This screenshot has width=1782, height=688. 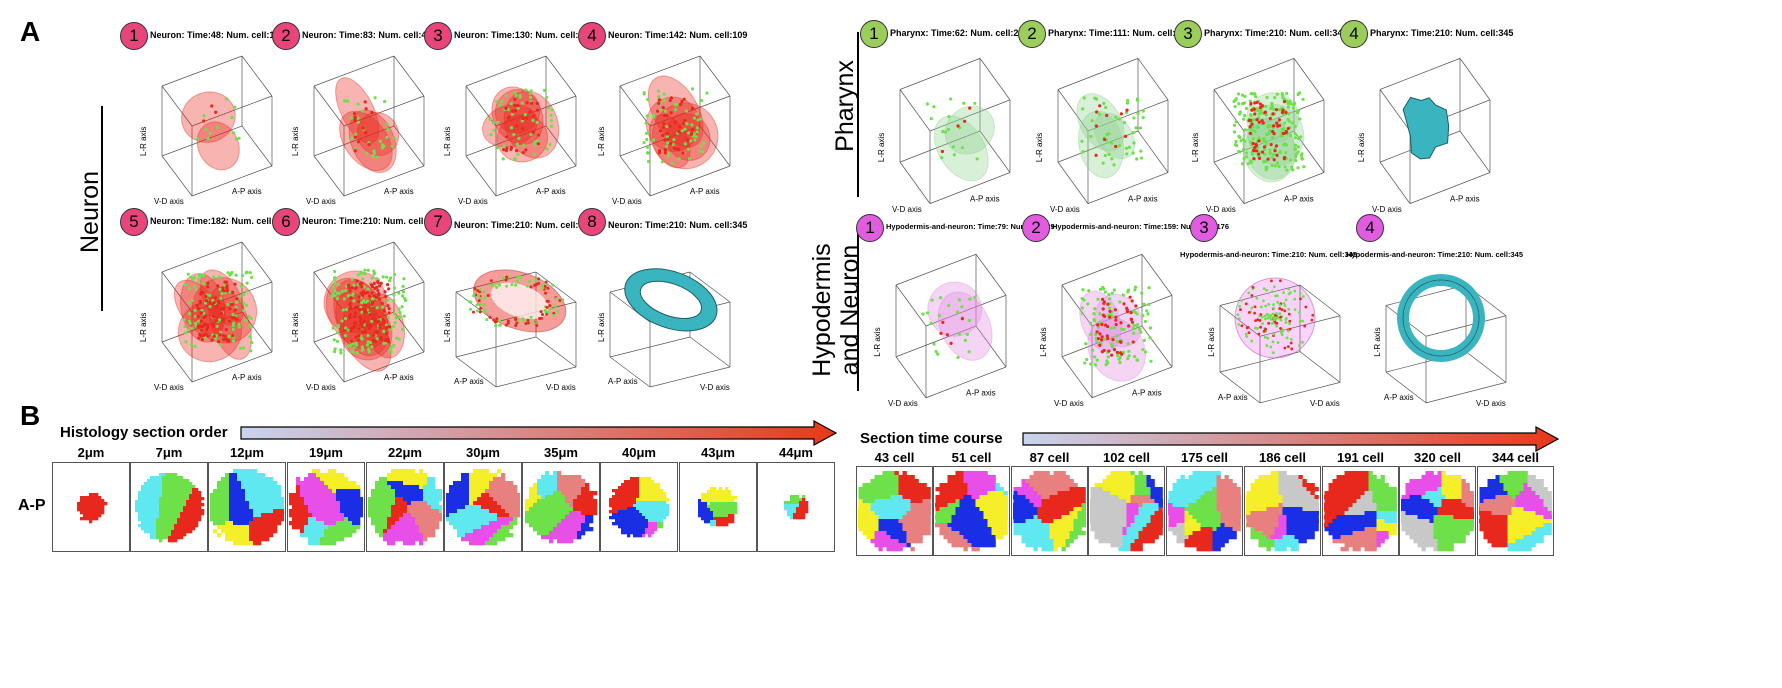 I want to click on panel-letter-b: B, so click(x=30, y=415).